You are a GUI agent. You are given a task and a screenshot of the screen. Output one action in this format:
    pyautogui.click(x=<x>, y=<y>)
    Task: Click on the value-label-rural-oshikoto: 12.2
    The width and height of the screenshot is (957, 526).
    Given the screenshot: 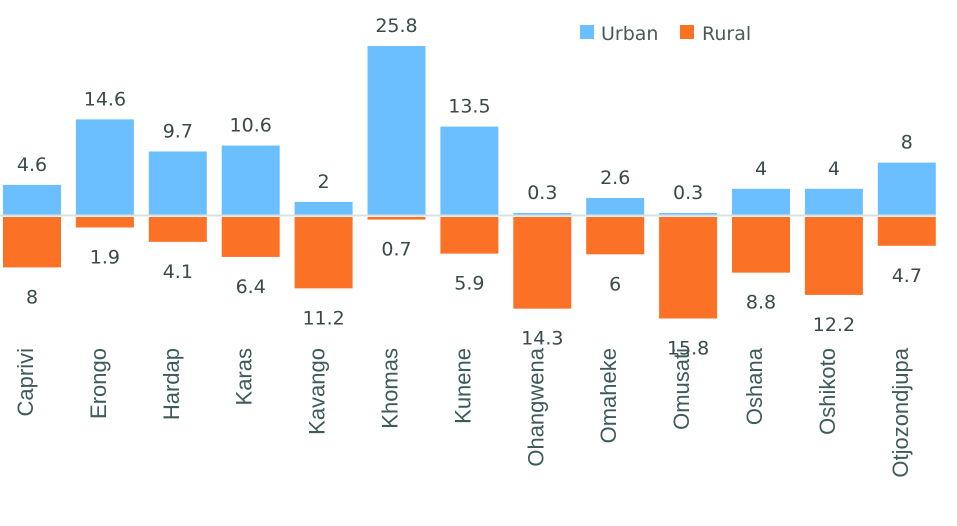 What is the action you would take?
    pyautogui.click(x=834, y=325)
    